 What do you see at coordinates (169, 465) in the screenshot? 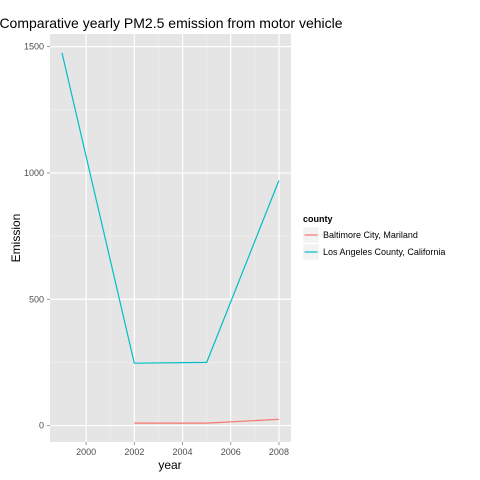
I see `x-axis-title: year` at bounding box center [169, 465].